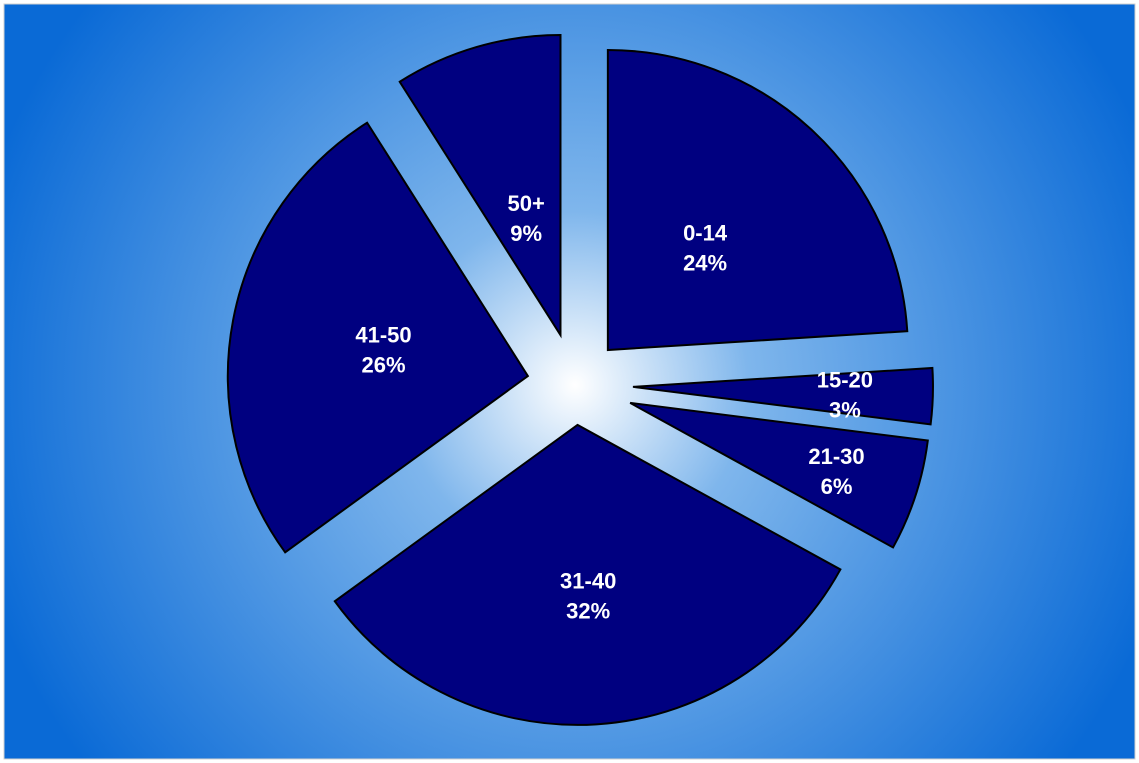 The image size is (1139, 763). Describe the element at coordinates (383, 335) in the screenshot. I see `slice-category-label: 41-50` at that location.